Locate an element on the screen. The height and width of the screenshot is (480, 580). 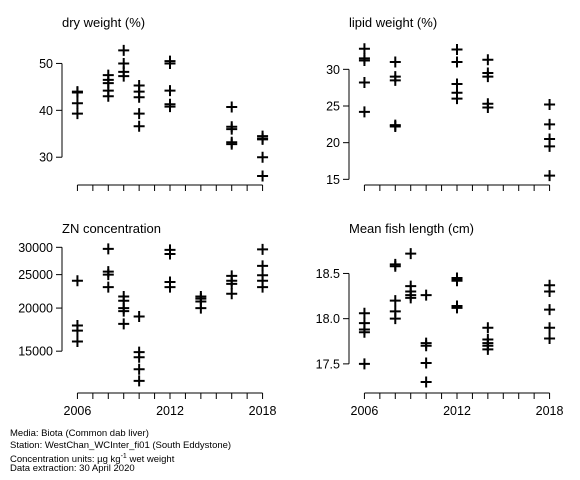
y-tick-label: 30000 is located at coordinates (35, 248).